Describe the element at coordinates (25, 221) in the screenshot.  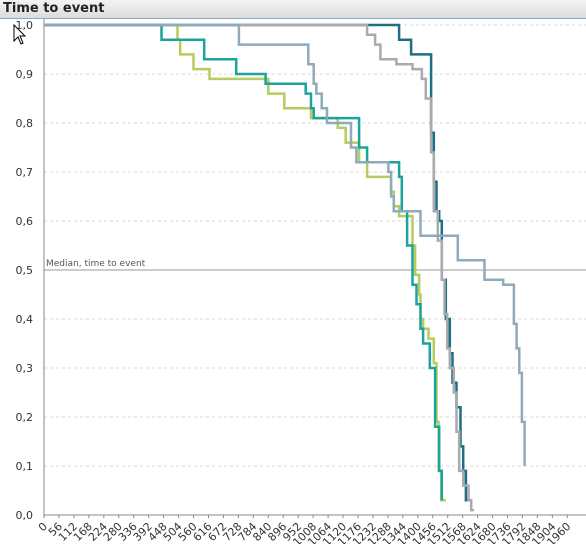
I see `y-tick-label: 0,6` at that location.